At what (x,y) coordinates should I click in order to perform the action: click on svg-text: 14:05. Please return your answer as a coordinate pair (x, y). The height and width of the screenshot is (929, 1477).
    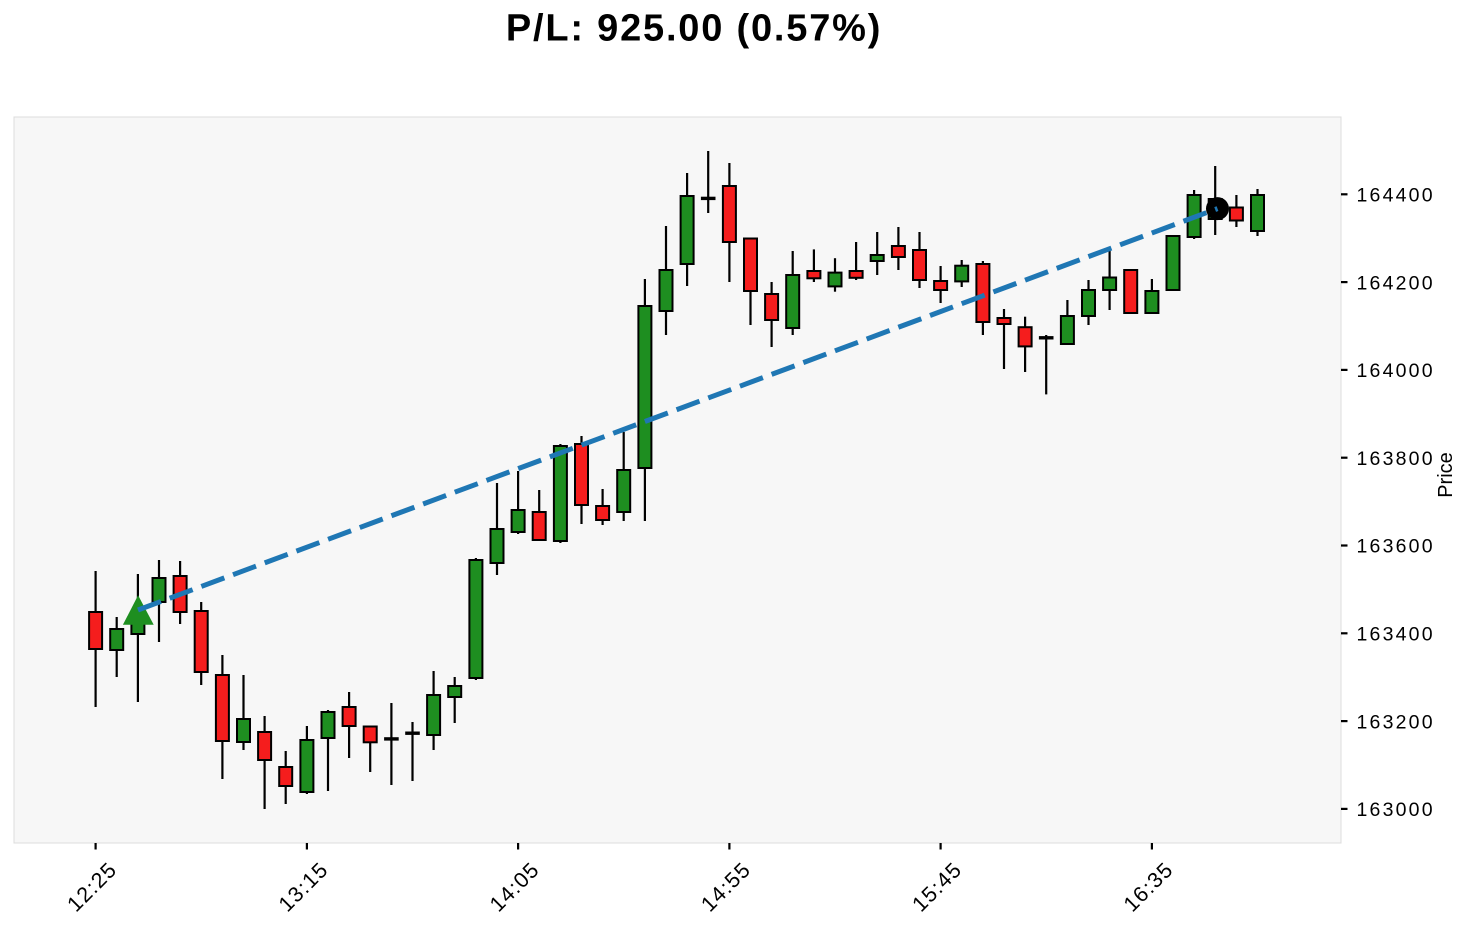
    Looking at the image, I should click on (514, 886).